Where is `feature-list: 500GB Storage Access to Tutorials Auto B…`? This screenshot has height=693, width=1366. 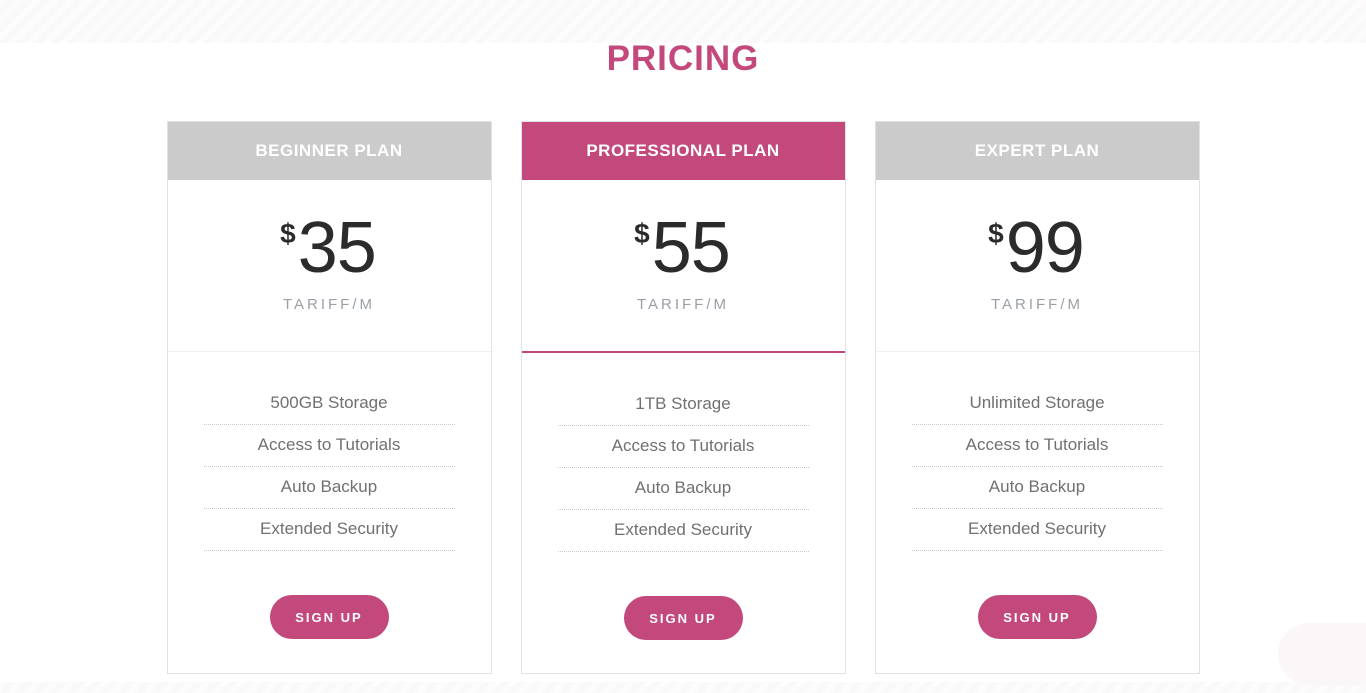 feature-list: 500GB Storage Access to Tutorials Auto B… is located at coordinates (329, 451).